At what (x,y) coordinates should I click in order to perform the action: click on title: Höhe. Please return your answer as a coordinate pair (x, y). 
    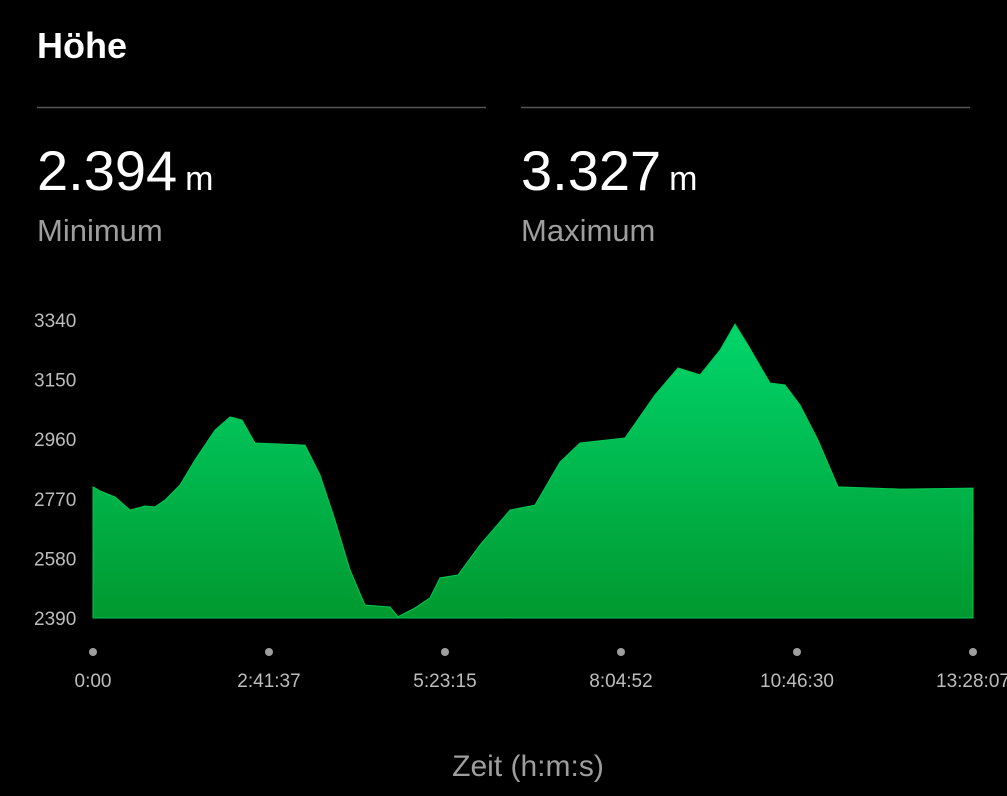
    Looking at the image, I should click on (82, 45).